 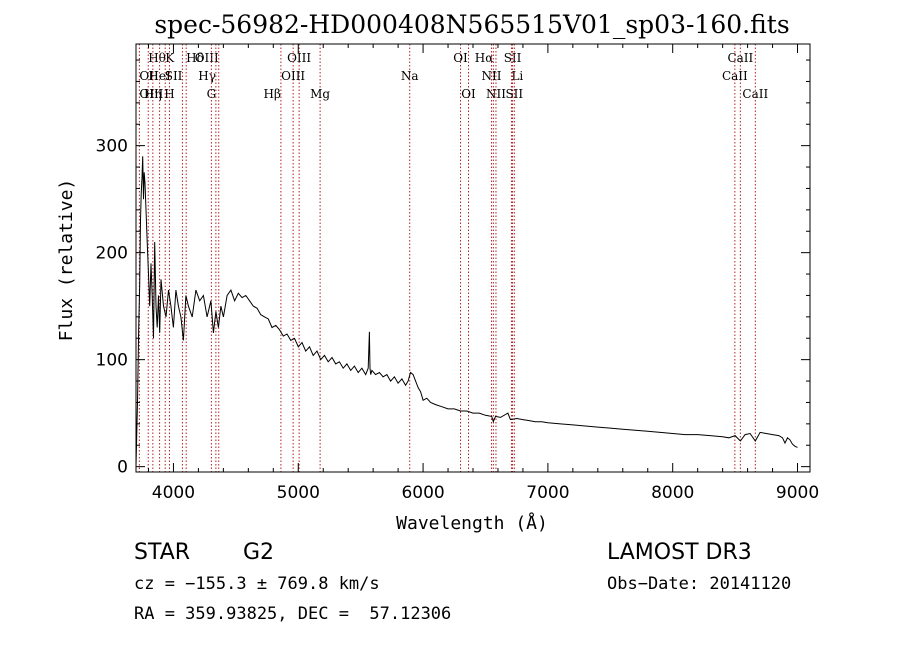 What do you see at coordinates (112, 361) in the screenshot?
I see `y-tick-label: 100` at bounding box center [112, 361].